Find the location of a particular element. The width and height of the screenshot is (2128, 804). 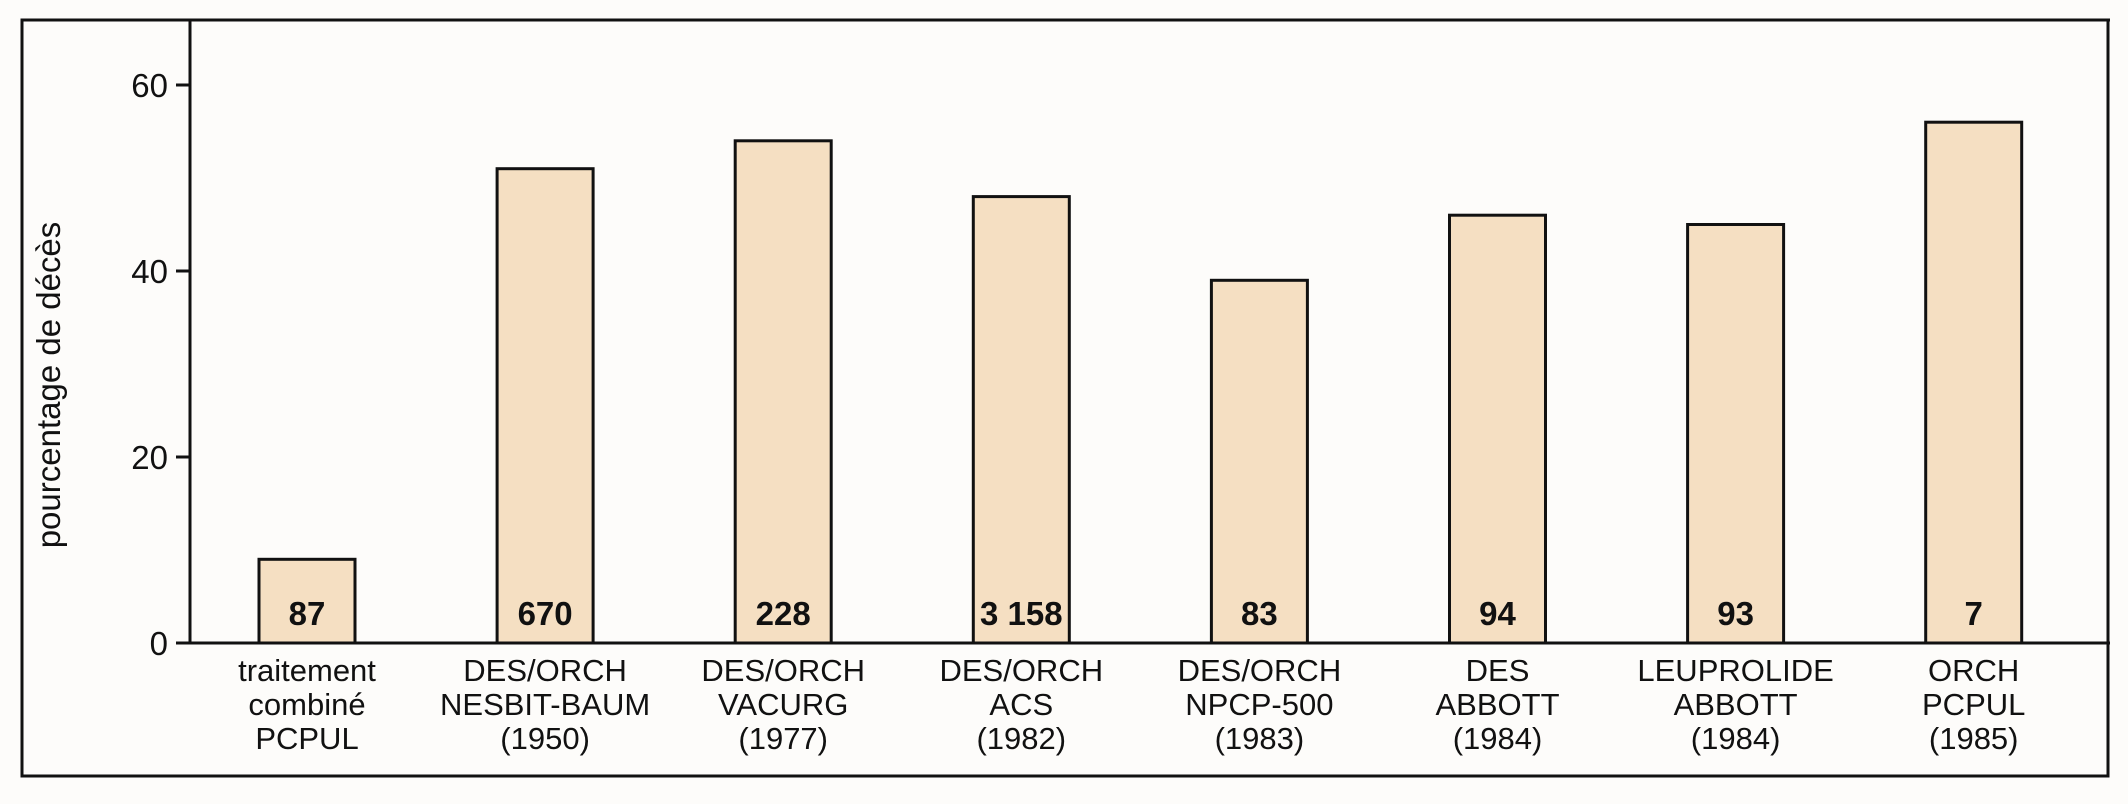

x-category-label-line: (1950) is located at coordinates (545, 738).